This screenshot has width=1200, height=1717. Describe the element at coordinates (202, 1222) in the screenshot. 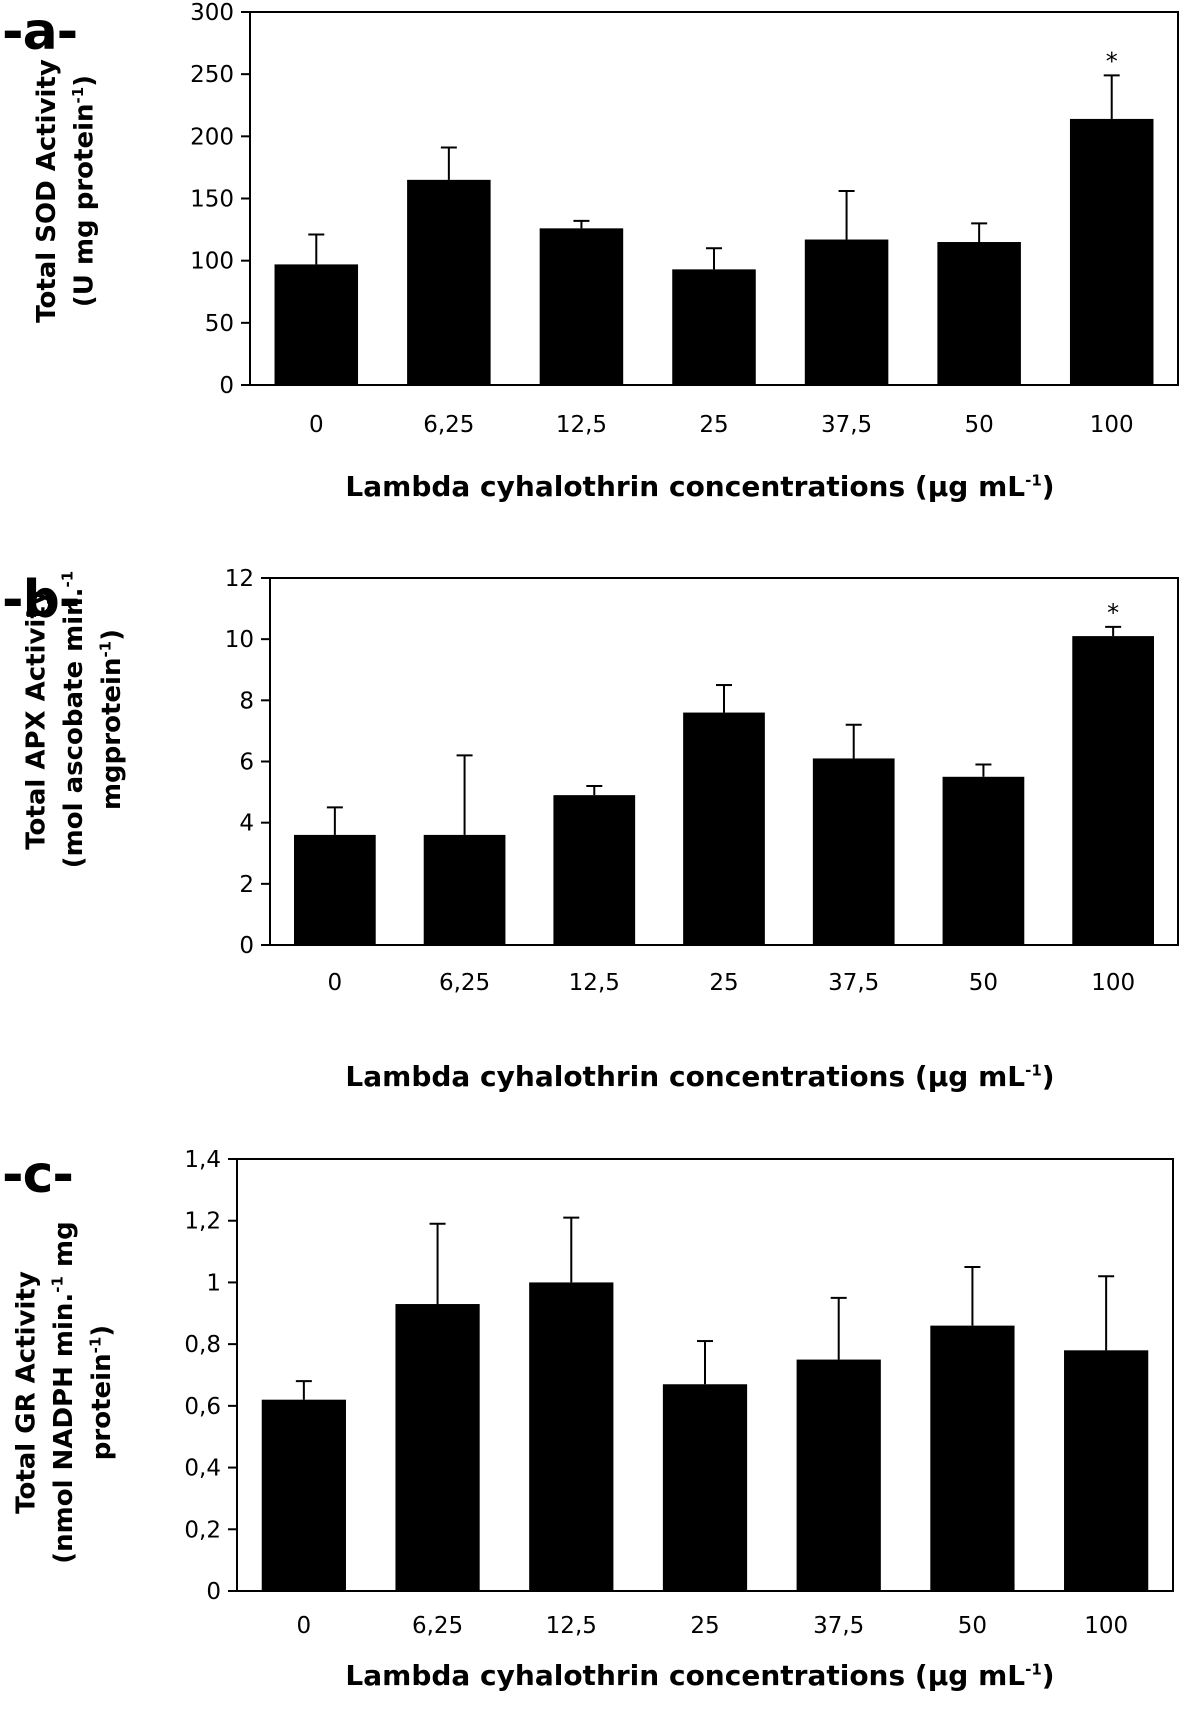

I see `y-tick-label: 1,2` at that location.